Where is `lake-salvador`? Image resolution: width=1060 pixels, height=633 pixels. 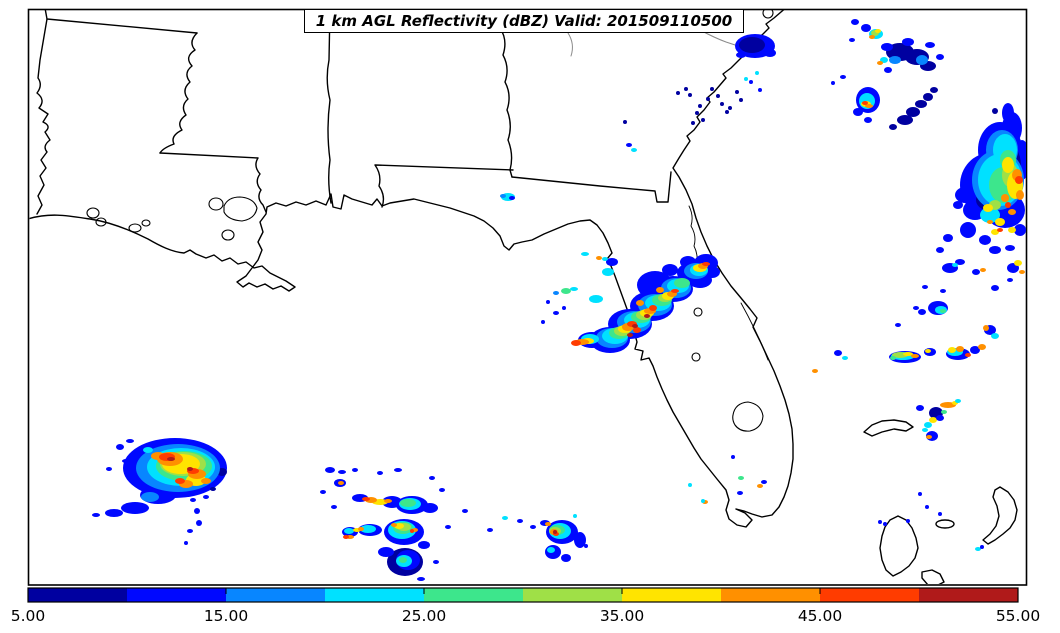 lake-salvador is located at coordinates (228, 235).